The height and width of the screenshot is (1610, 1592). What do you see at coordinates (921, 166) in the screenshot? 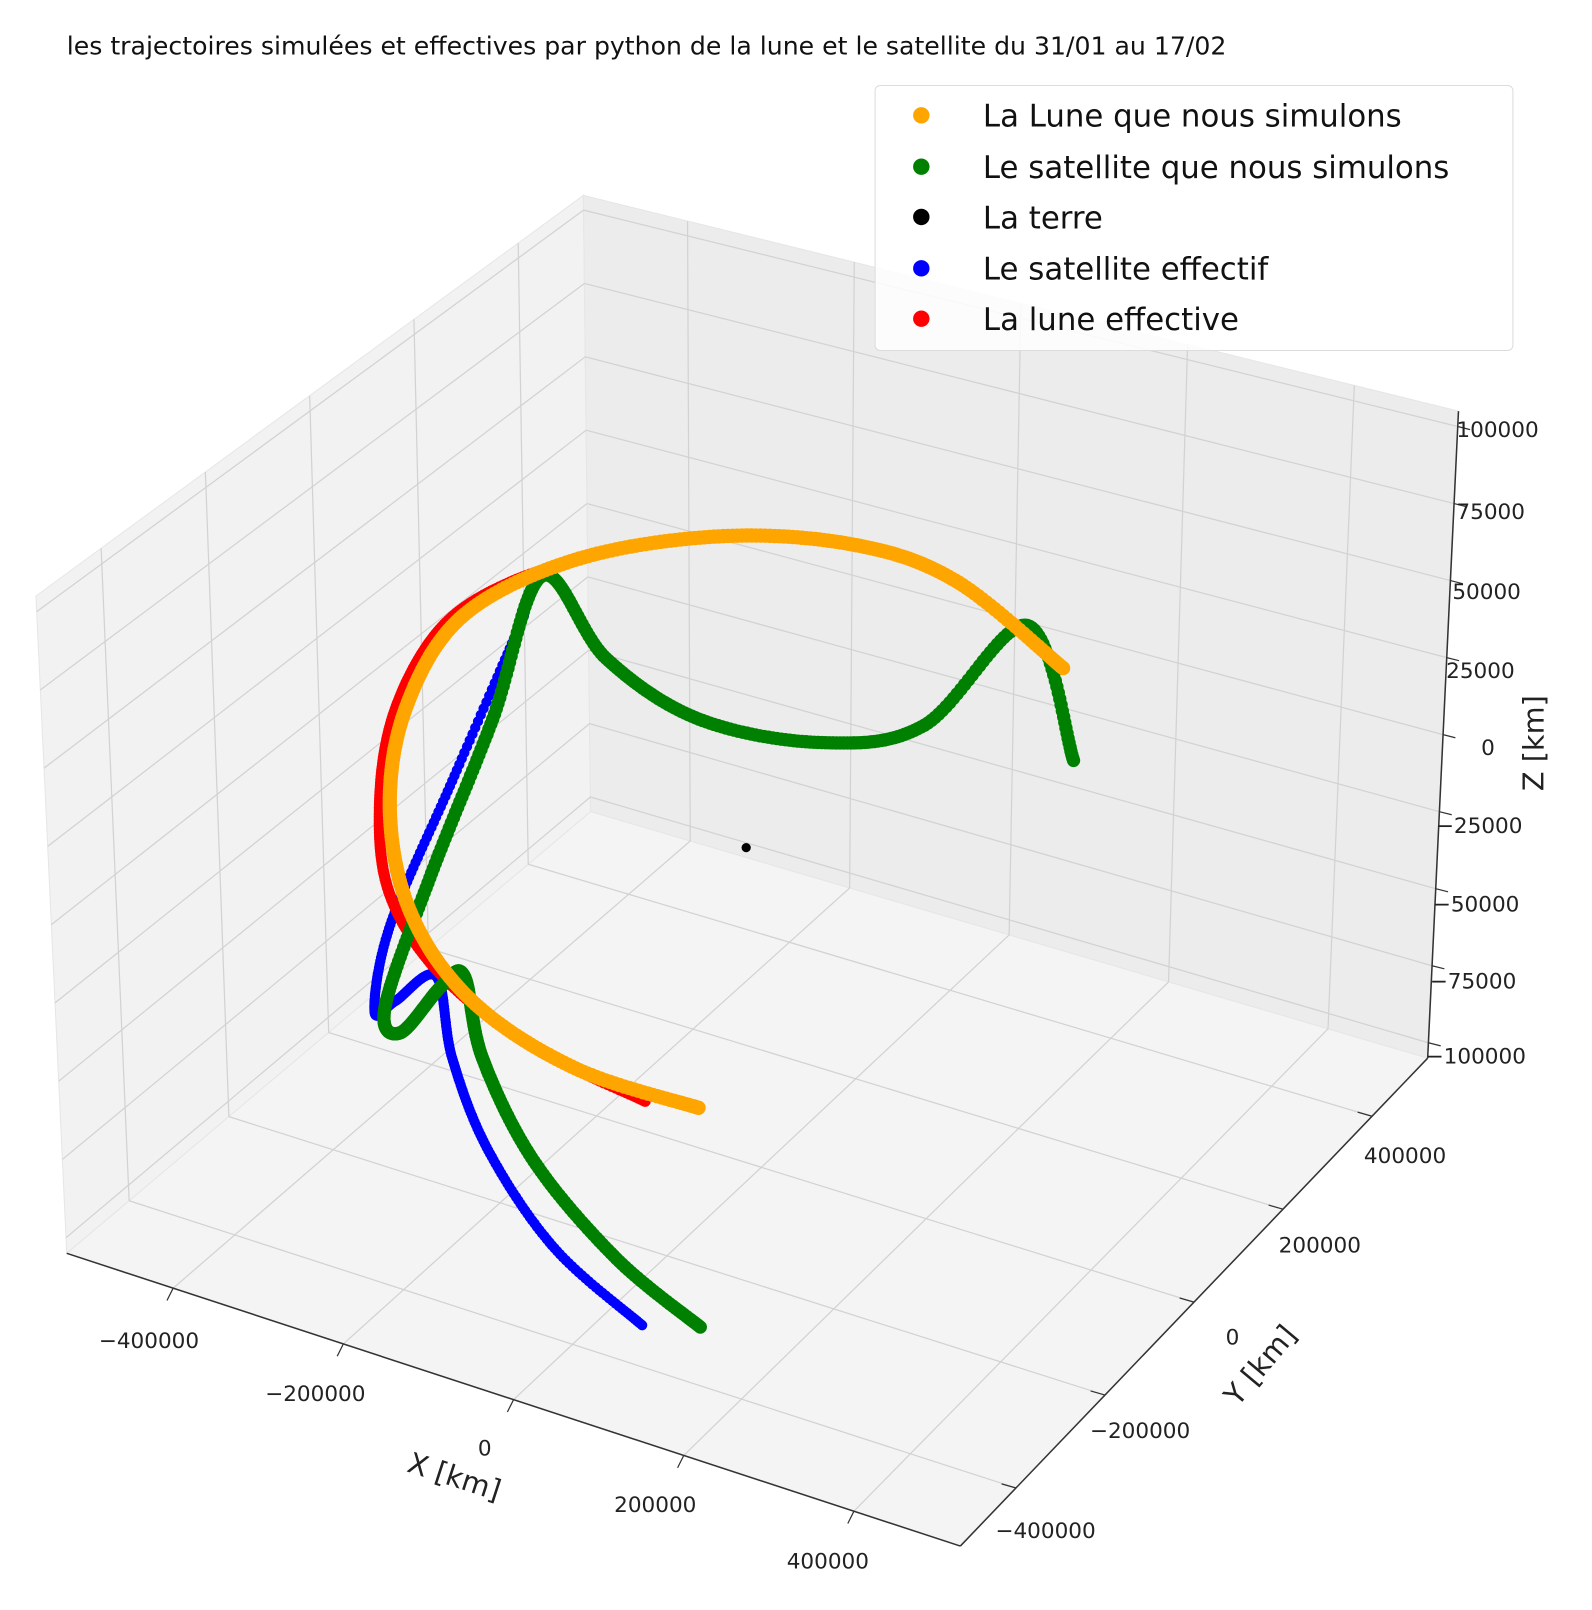
I see `legend-marker-sat-sim` at bounding box center [921, 166].